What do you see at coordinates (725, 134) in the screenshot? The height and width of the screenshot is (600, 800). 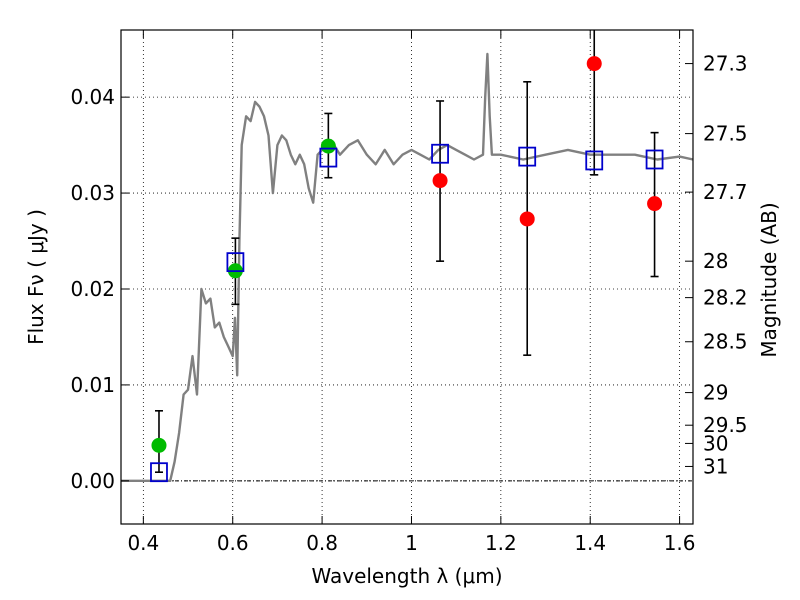 I see `y-right-tick-label: 27.5` at bounding box center [725, 134].